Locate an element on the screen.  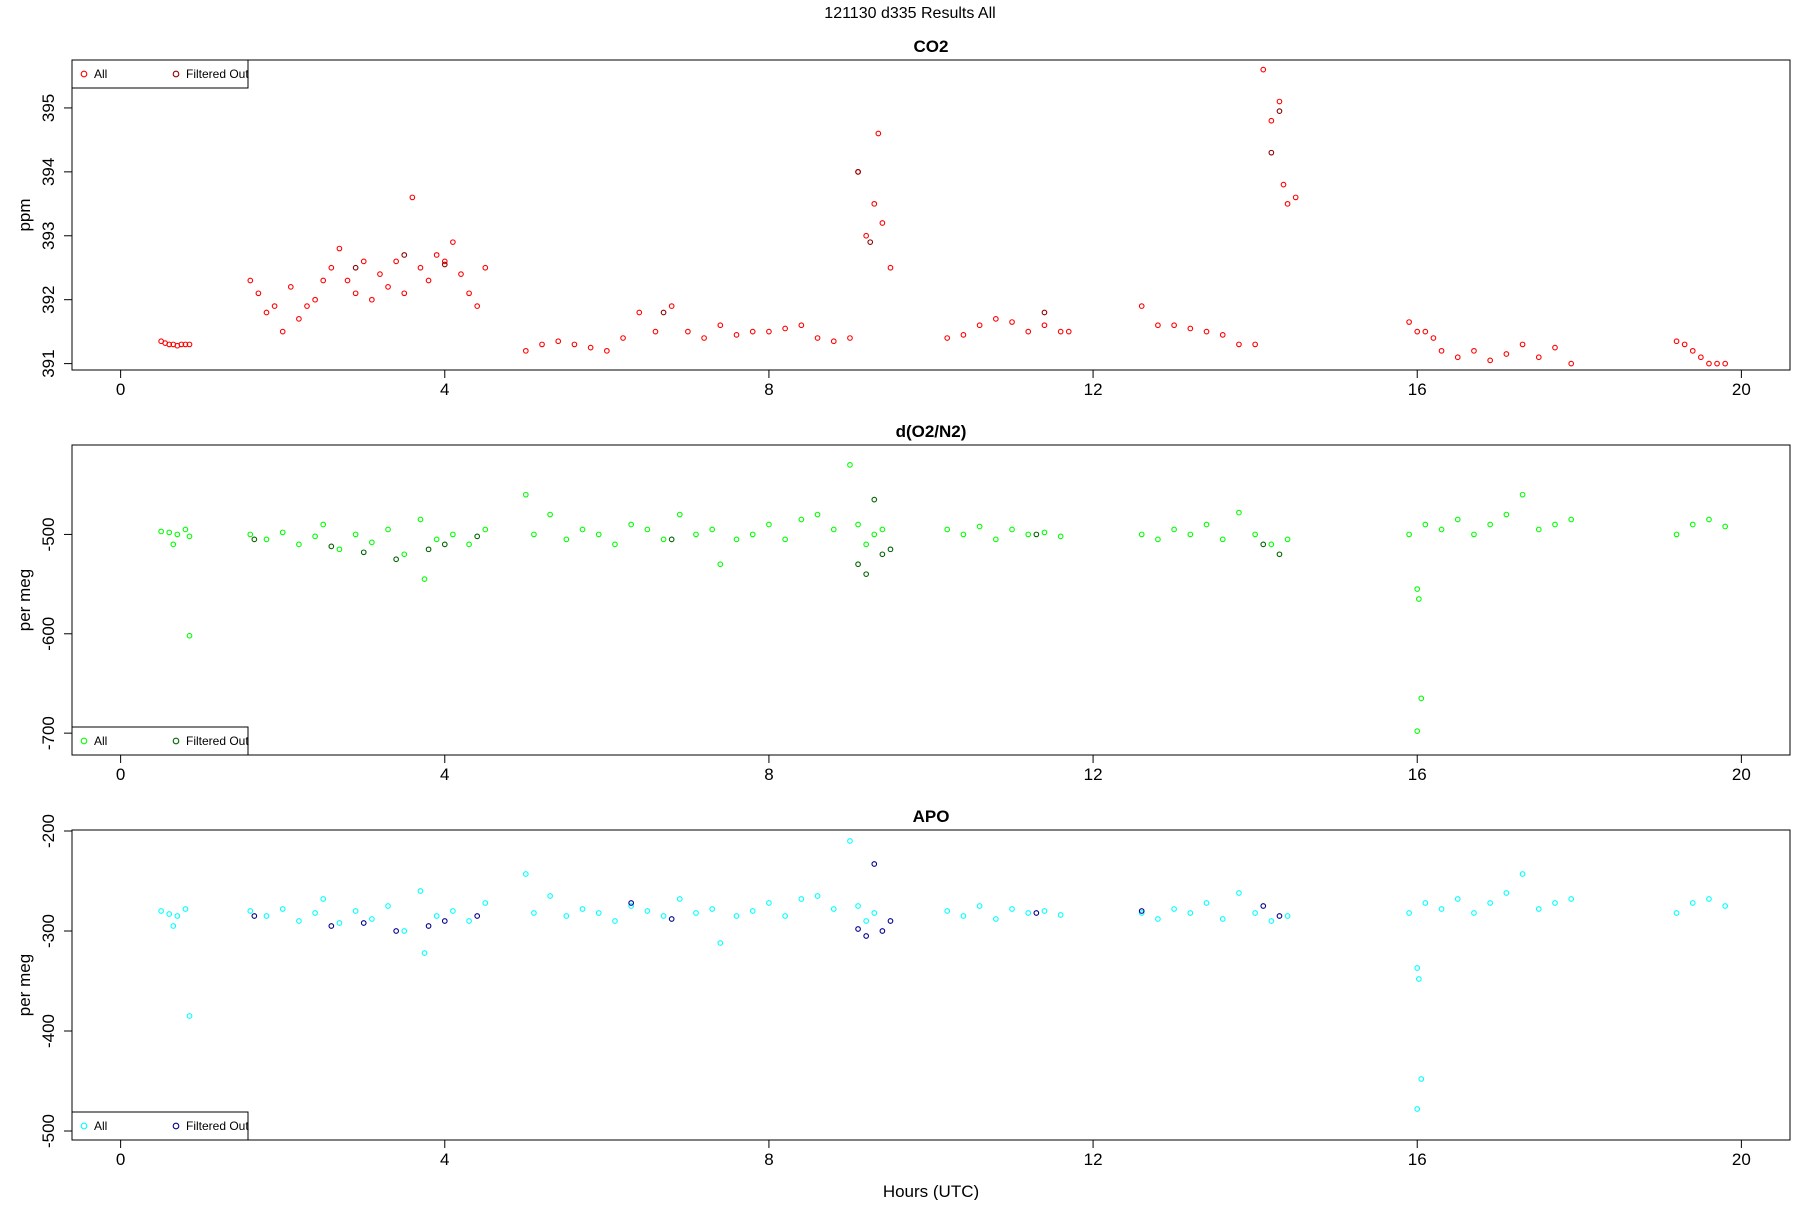
x-tick-label: 8 is located at coordinates (768, 774).